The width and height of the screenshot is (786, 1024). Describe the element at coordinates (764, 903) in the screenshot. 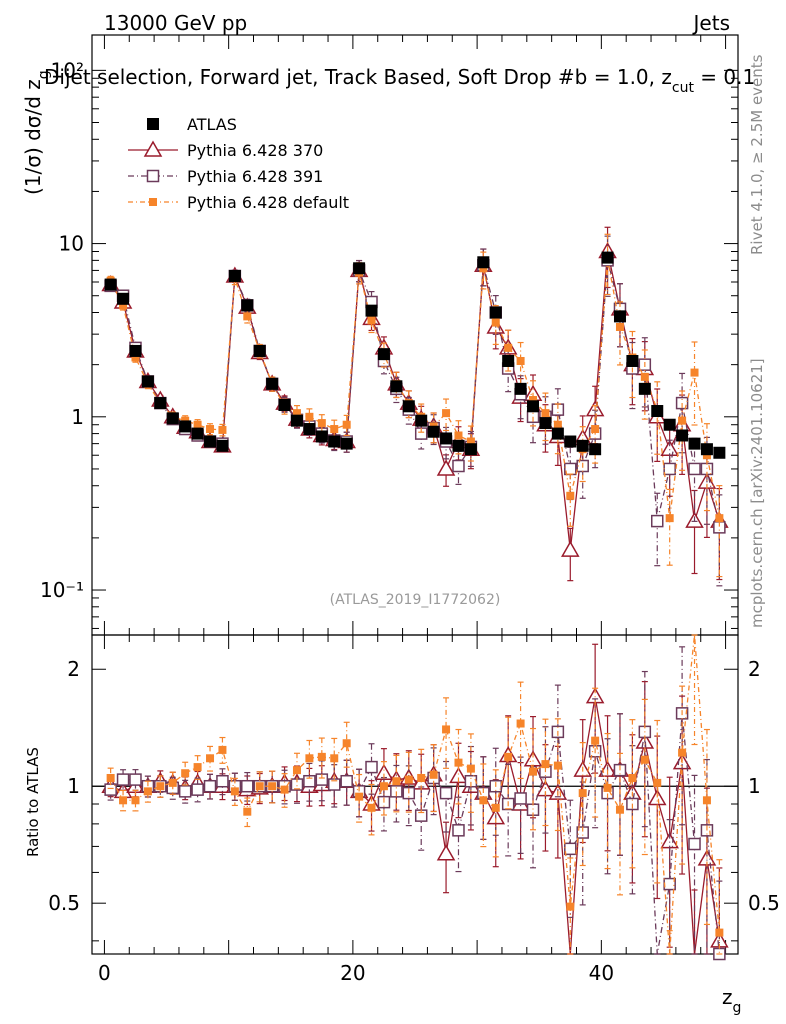

I see `y-tick-label-ratio-right: 0.5` at that location.